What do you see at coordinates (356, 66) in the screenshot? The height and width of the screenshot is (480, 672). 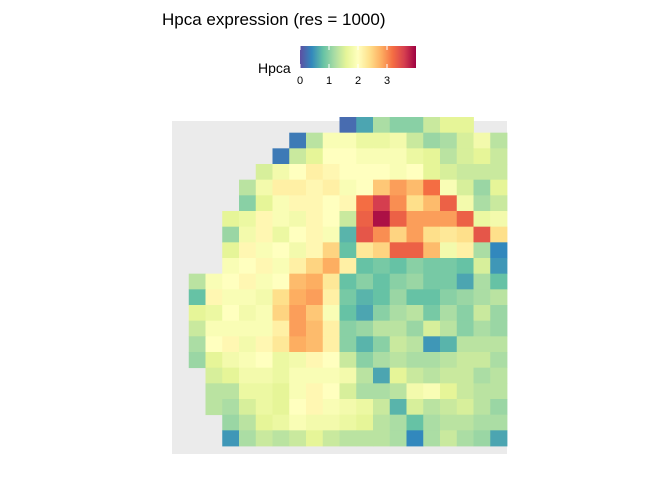 I see `color-legend: 0 1 2 3` at bounding box center [356, 66].